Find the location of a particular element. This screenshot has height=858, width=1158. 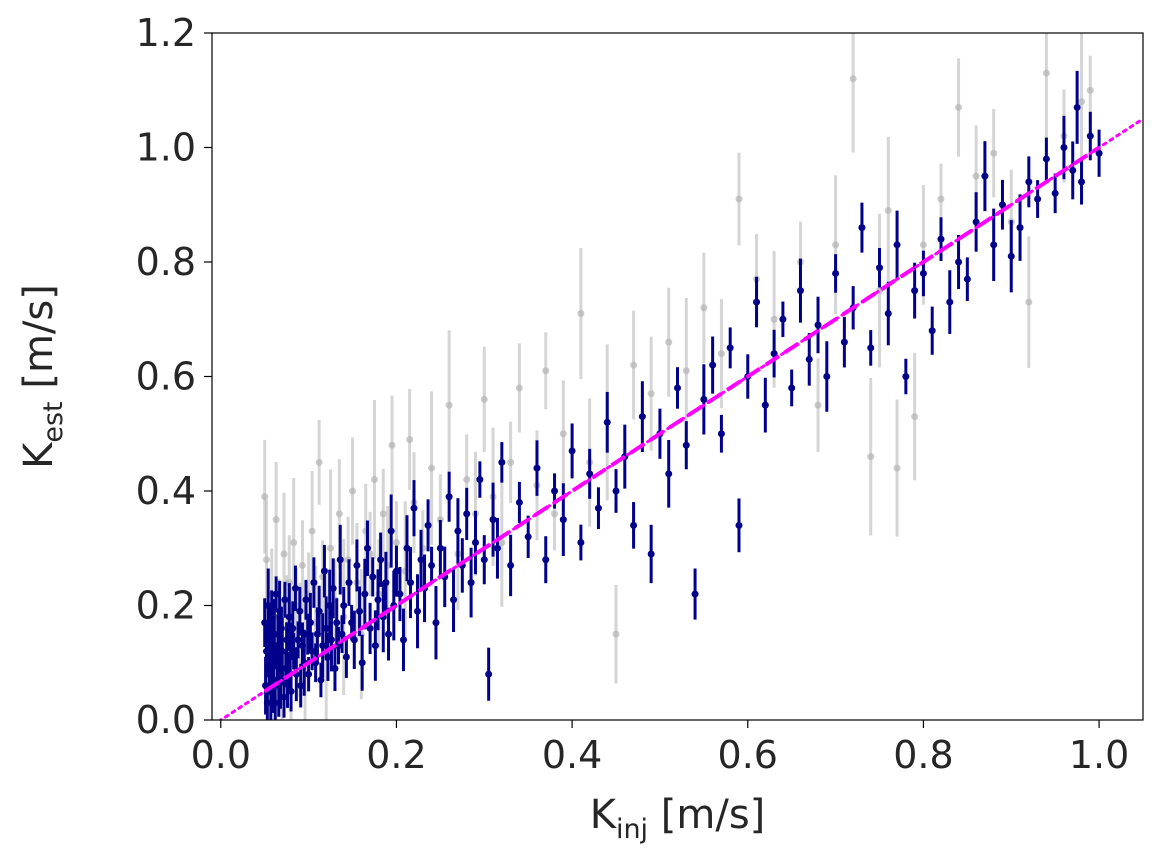

y-tick-label: 0.4 is located at coordinates (166, 491).